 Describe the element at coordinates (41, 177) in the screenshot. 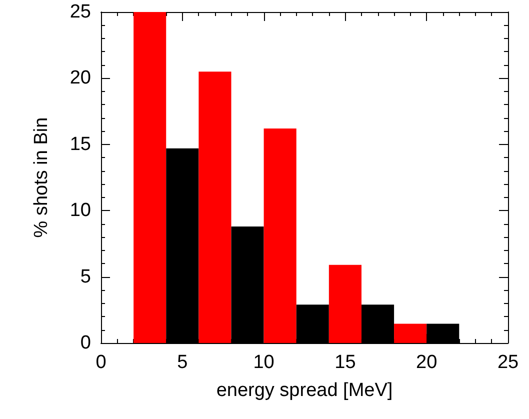

I see `y-axis-title: % shots in Bin` at that location.